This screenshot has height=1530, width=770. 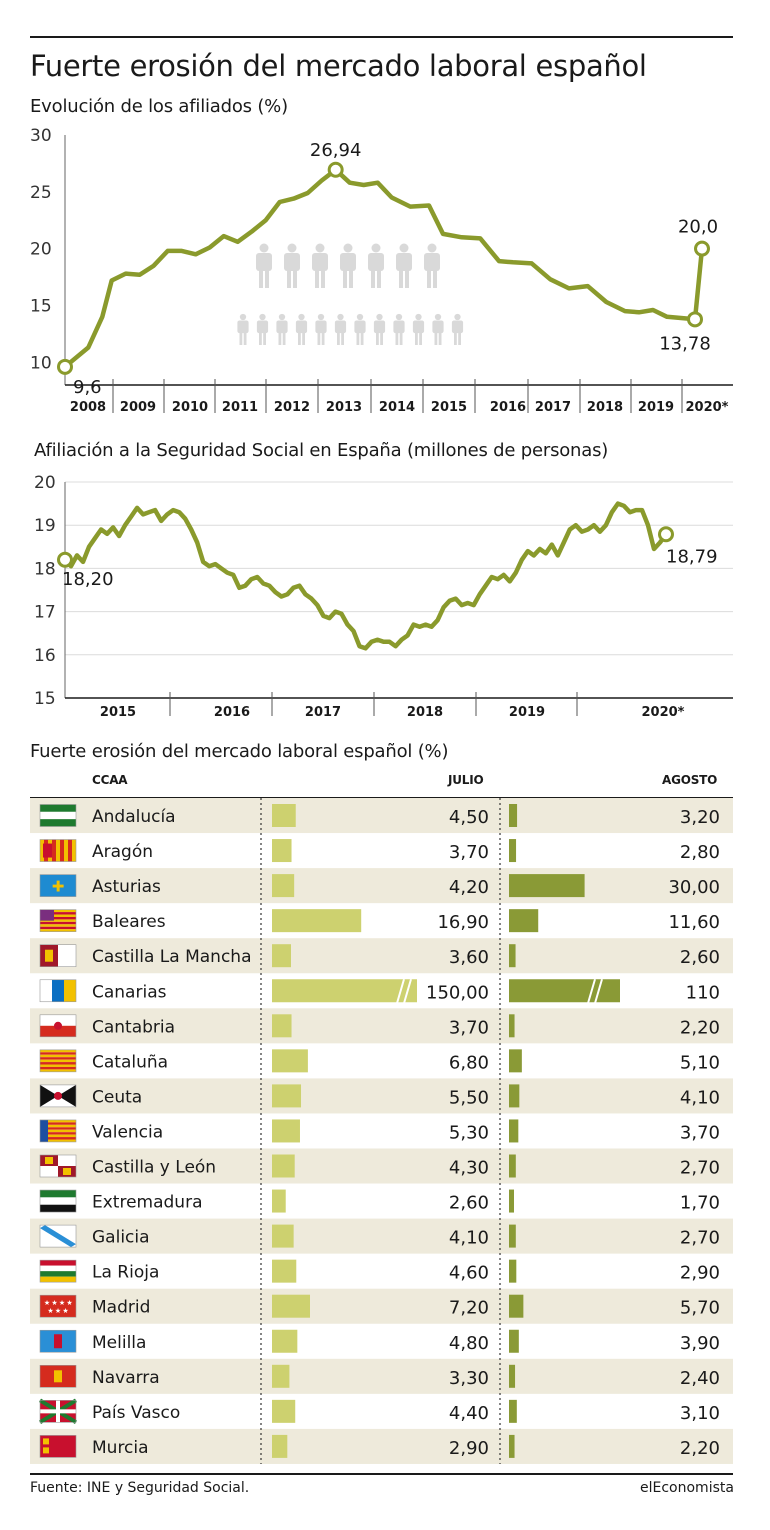 I want to click on x-tick-label: 2018, so click(x=605, y=407).